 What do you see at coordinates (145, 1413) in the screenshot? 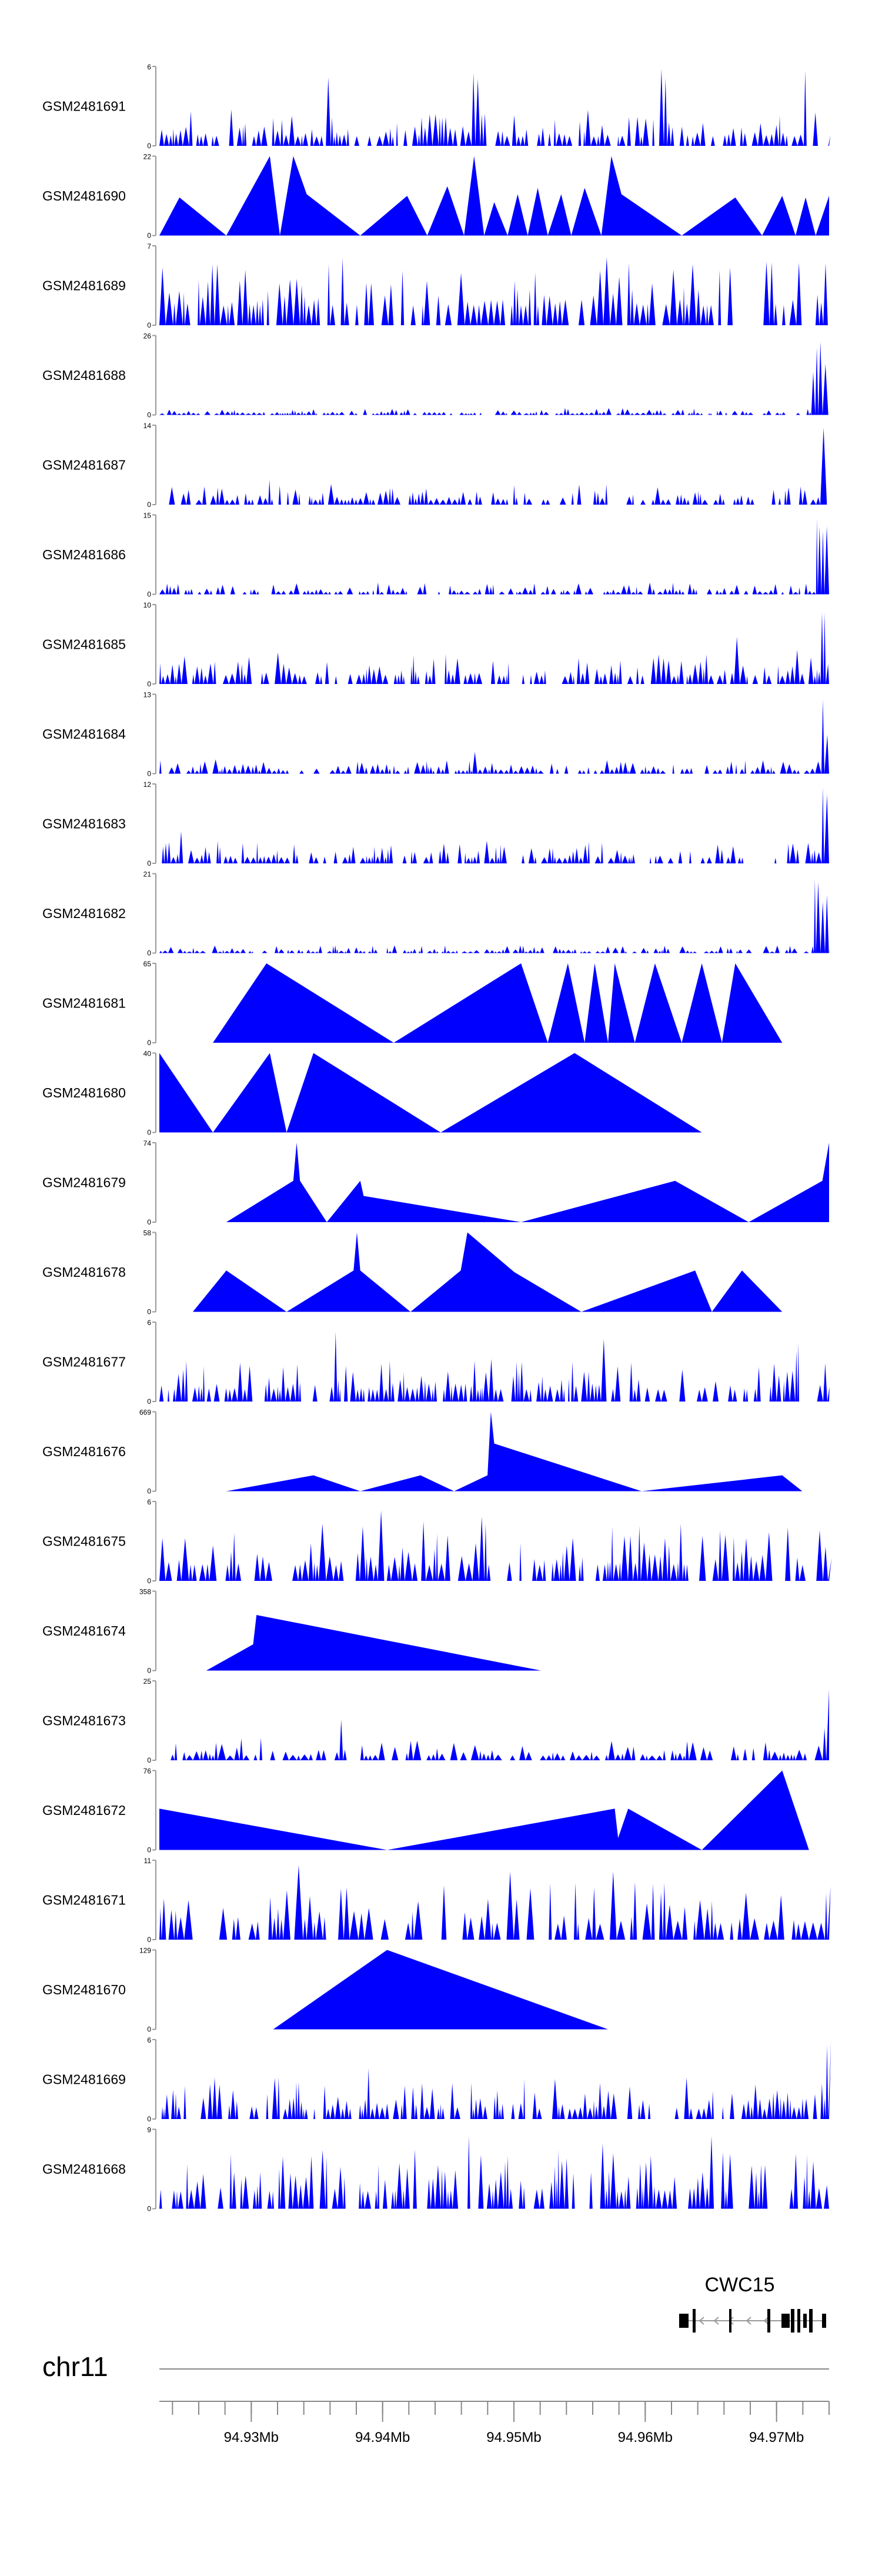
I see `track-ymax-label: 669` at bounding box center [145, 1413].